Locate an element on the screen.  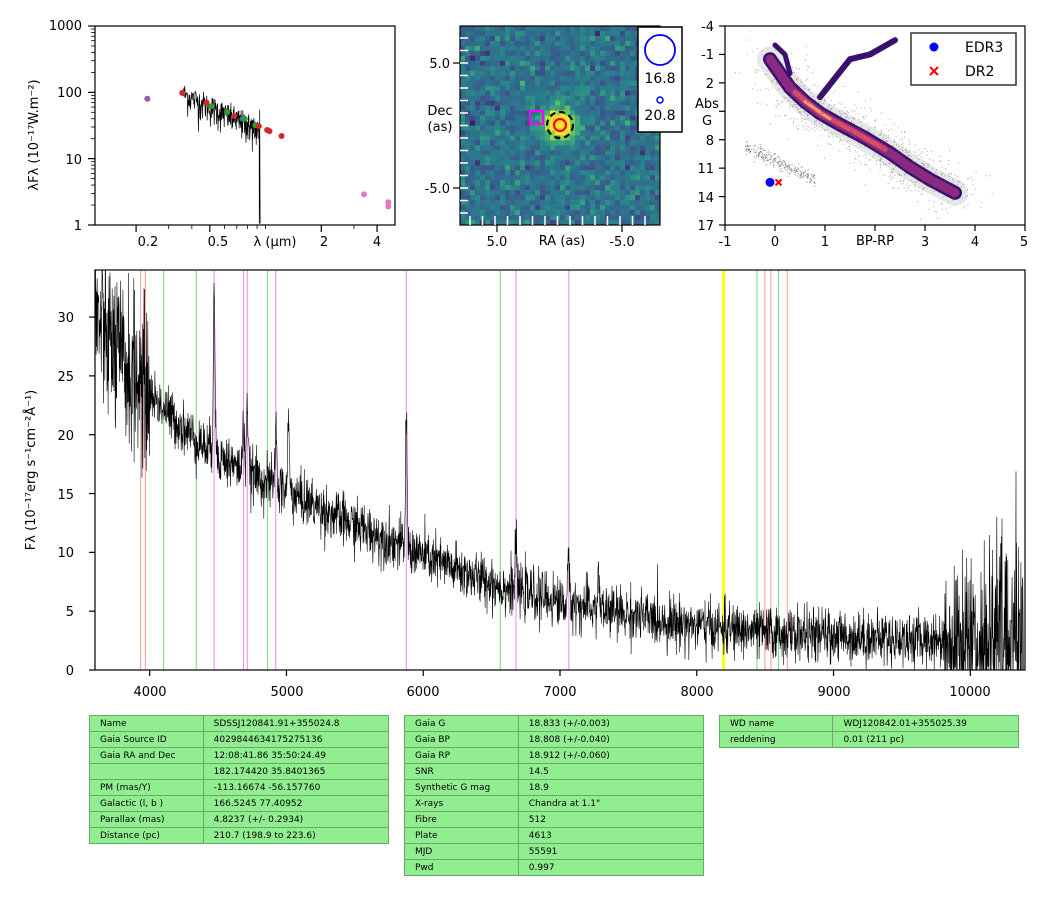
image-ticks is located at coordinates (549, 134).